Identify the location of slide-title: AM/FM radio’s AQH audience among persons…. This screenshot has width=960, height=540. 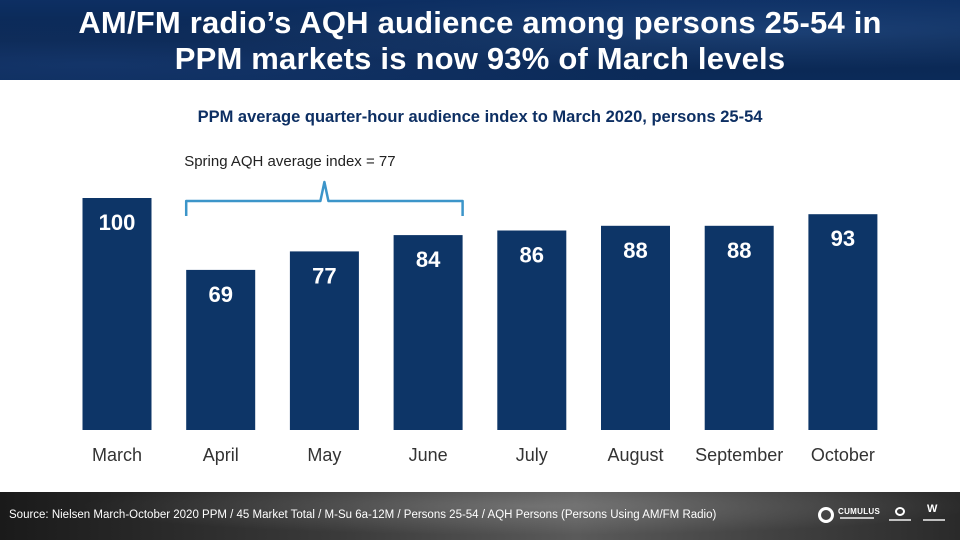
(480, 38).